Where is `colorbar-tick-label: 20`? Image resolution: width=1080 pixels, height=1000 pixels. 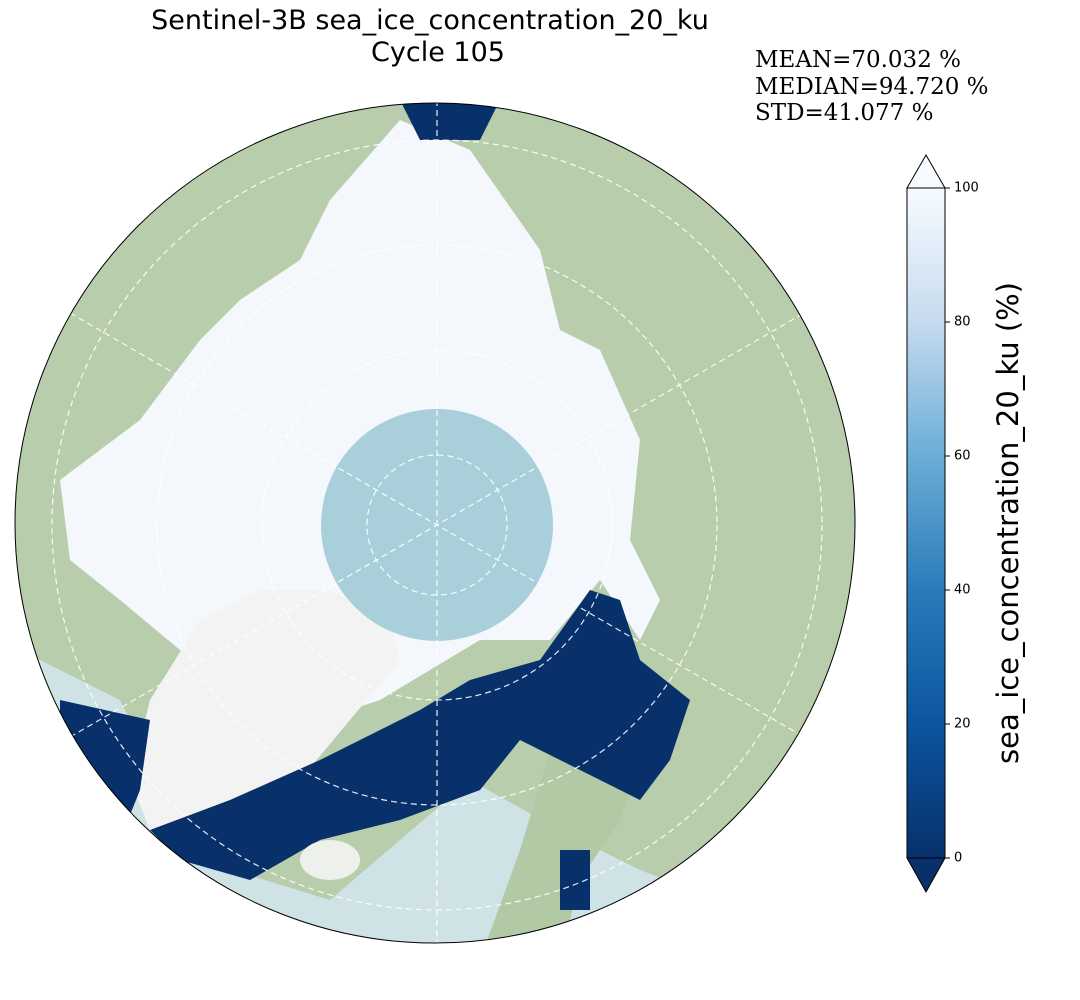
colorbar-tick-label: 20 is located at coordinates (962, 724).